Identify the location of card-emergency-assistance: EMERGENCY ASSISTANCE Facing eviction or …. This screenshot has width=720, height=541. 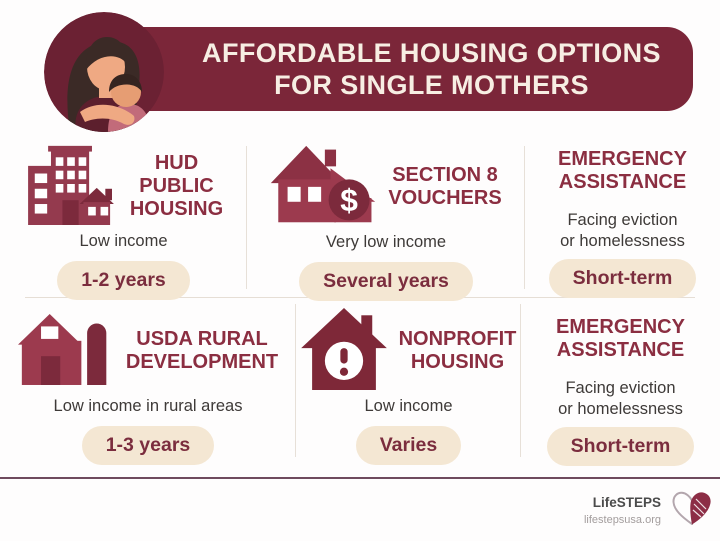
(622, 219).